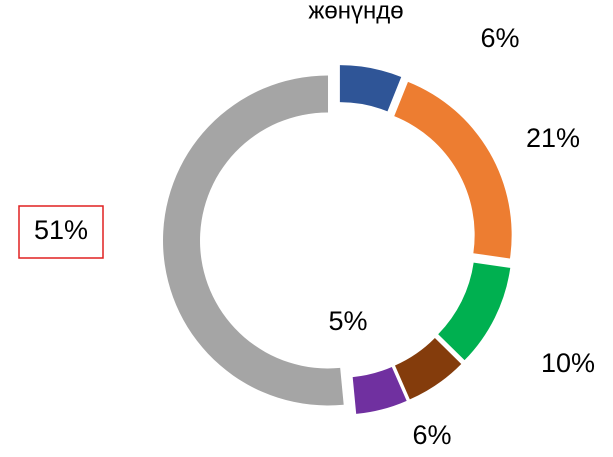 The height and width of the screenshot is (457, 613). Describe the element at coordinates (568, 363) in the screenshot. I see `data-label: 10%` at that location.